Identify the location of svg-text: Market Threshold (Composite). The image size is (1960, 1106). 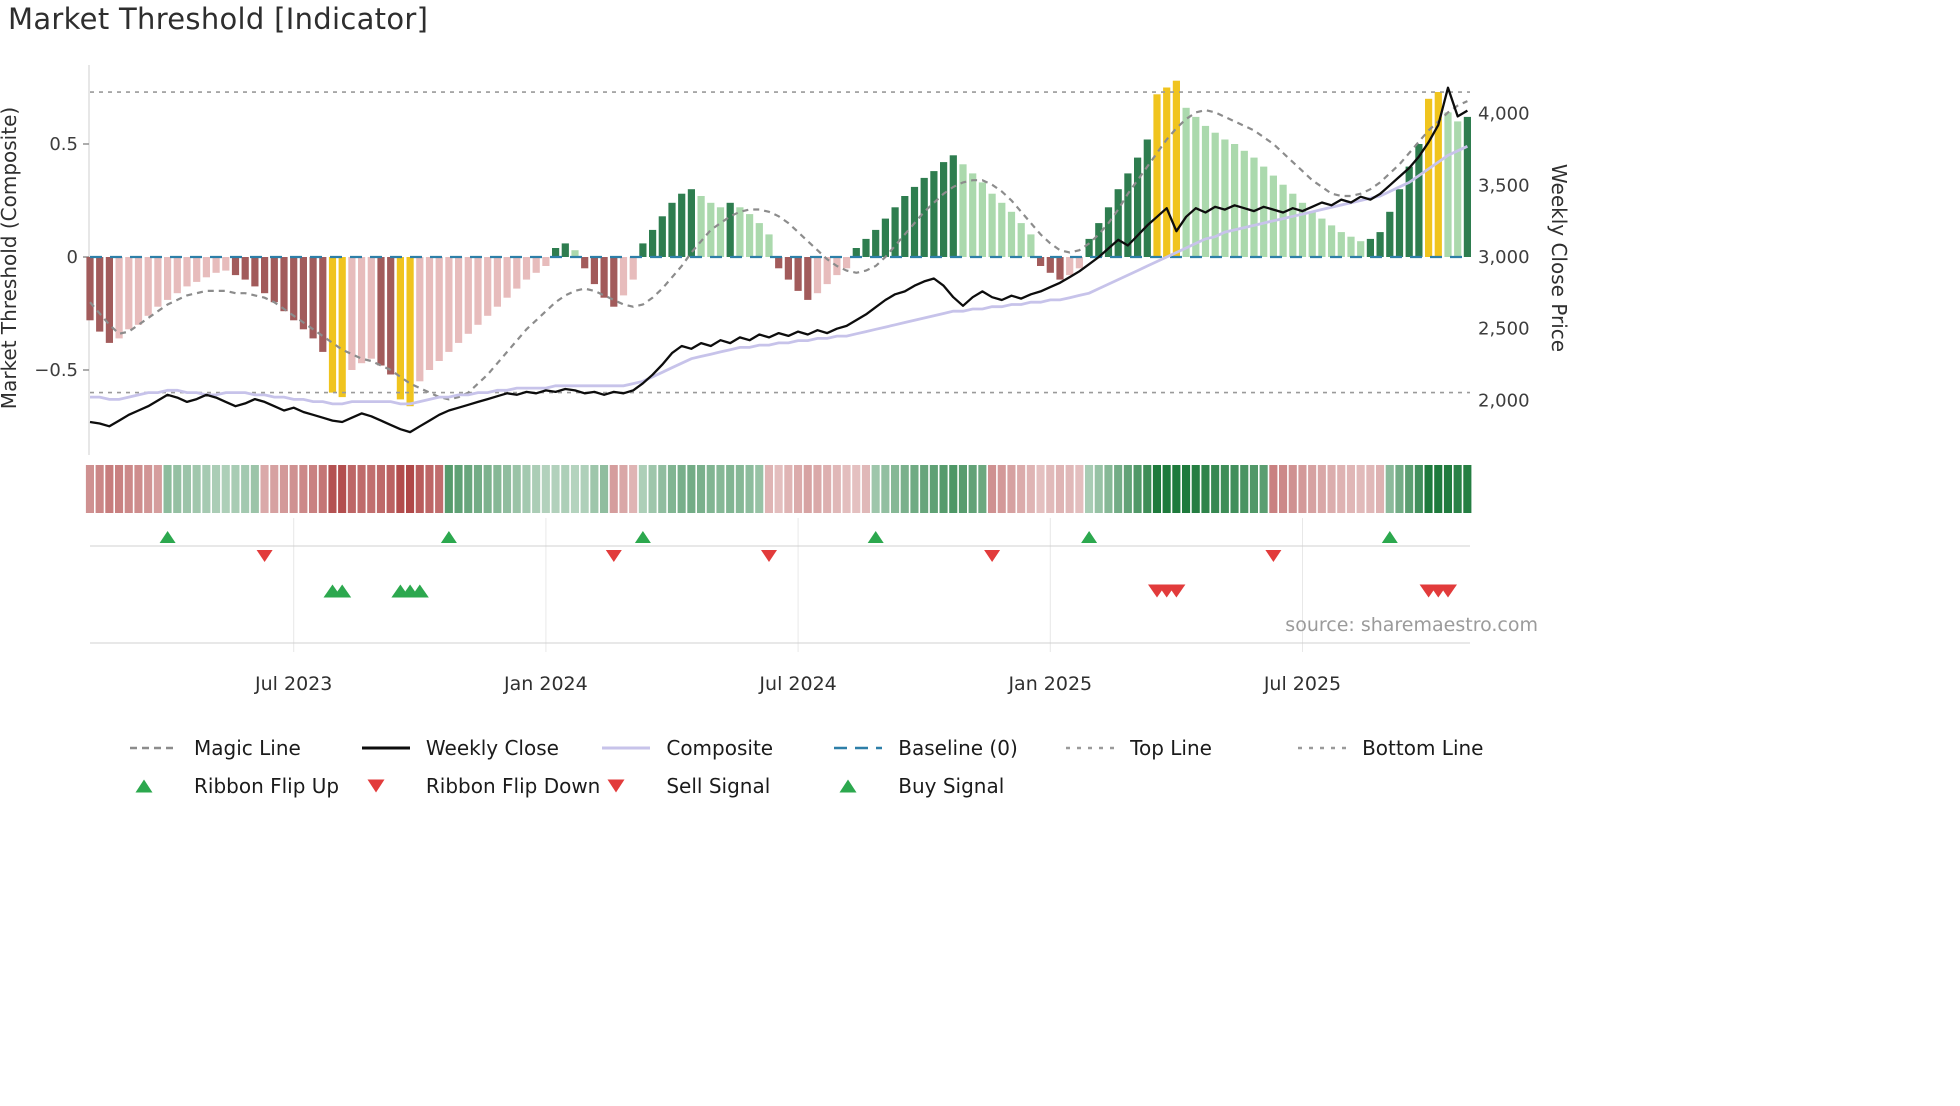
(10, 258).